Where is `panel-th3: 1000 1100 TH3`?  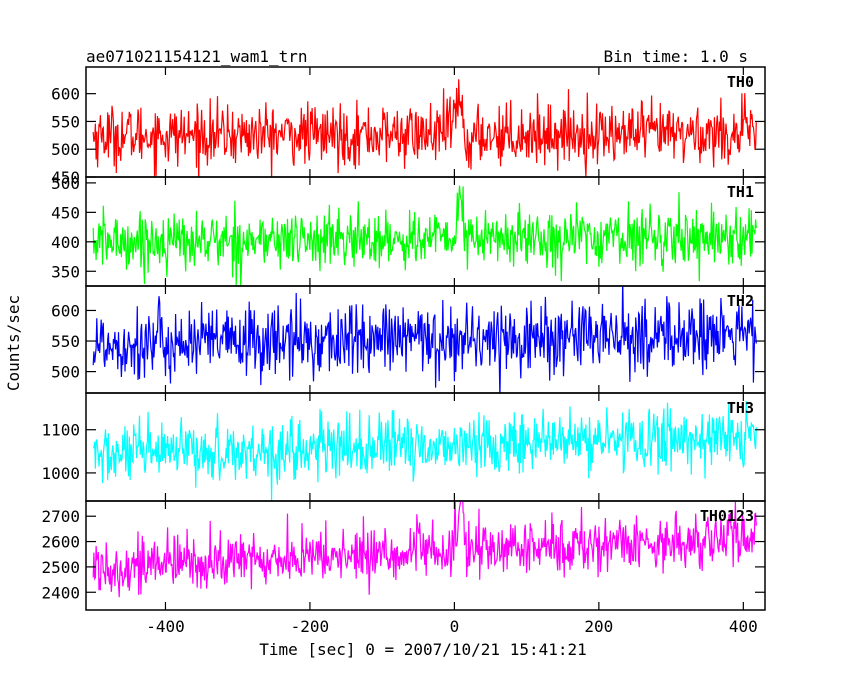 panel-th3: 1000 1100 TH3 is located at coordinates (403, 447).